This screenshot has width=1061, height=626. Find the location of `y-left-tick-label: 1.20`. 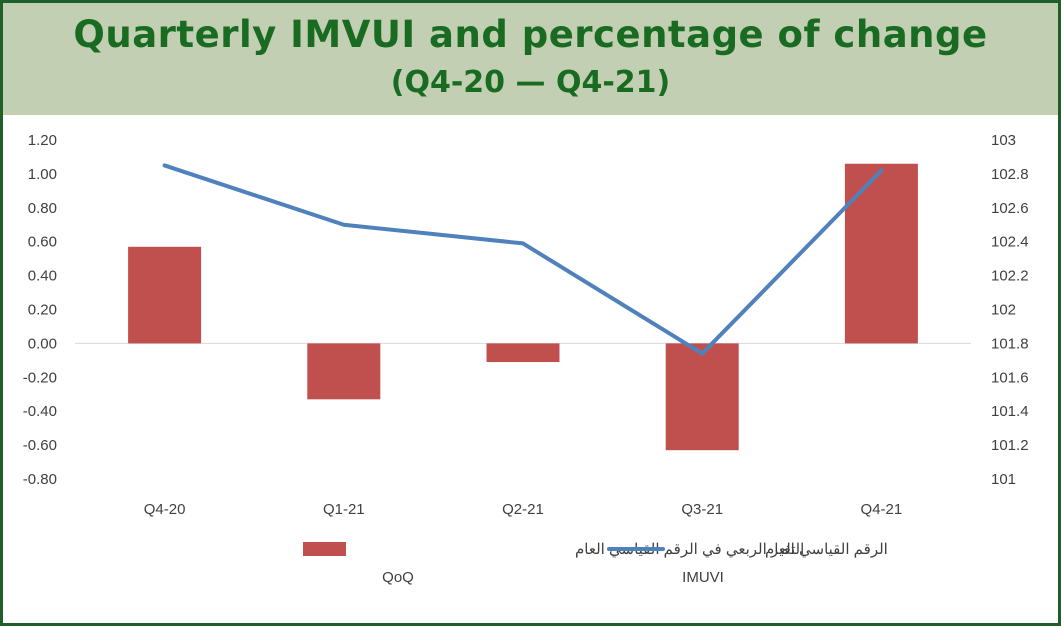

y-left-tick-label: 1.20 is located at coordinates (42, 140).